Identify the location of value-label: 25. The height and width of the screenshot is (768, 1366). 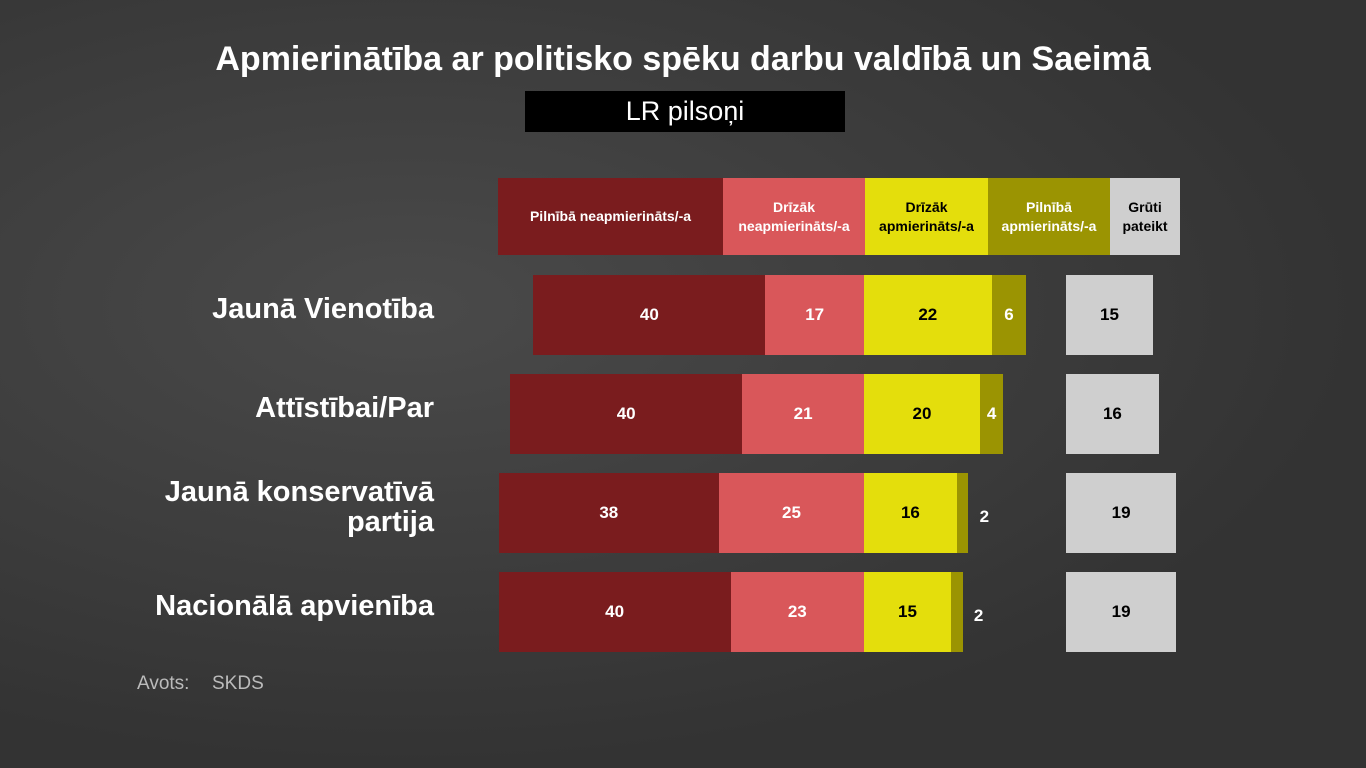
(791, 512).